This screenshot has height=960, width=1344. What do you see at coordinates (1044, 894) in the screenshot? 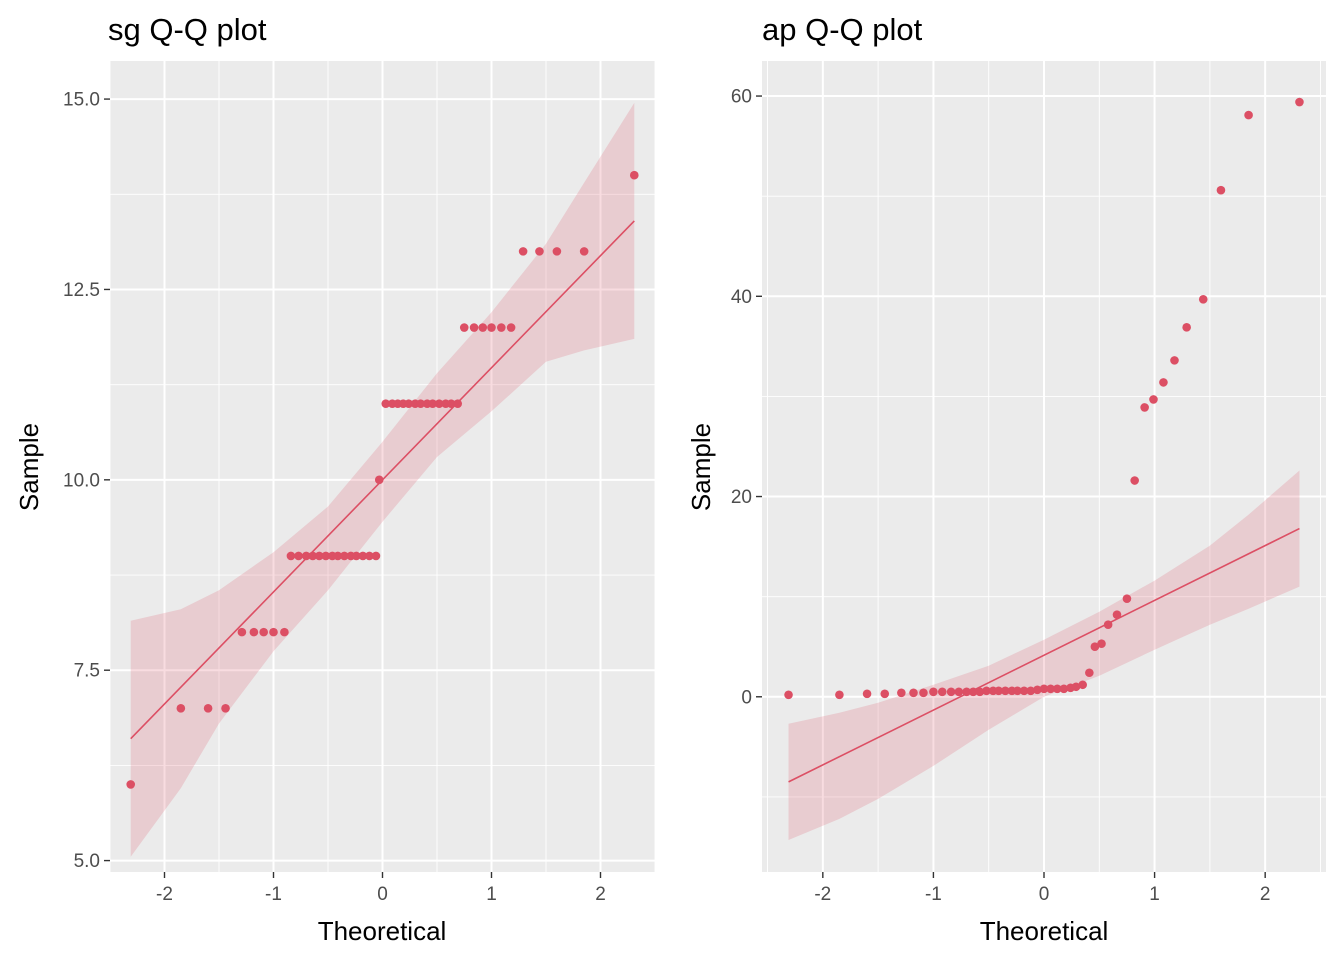
I see `ap-x-tick-label: 0` at bounding box center [1044, 894].